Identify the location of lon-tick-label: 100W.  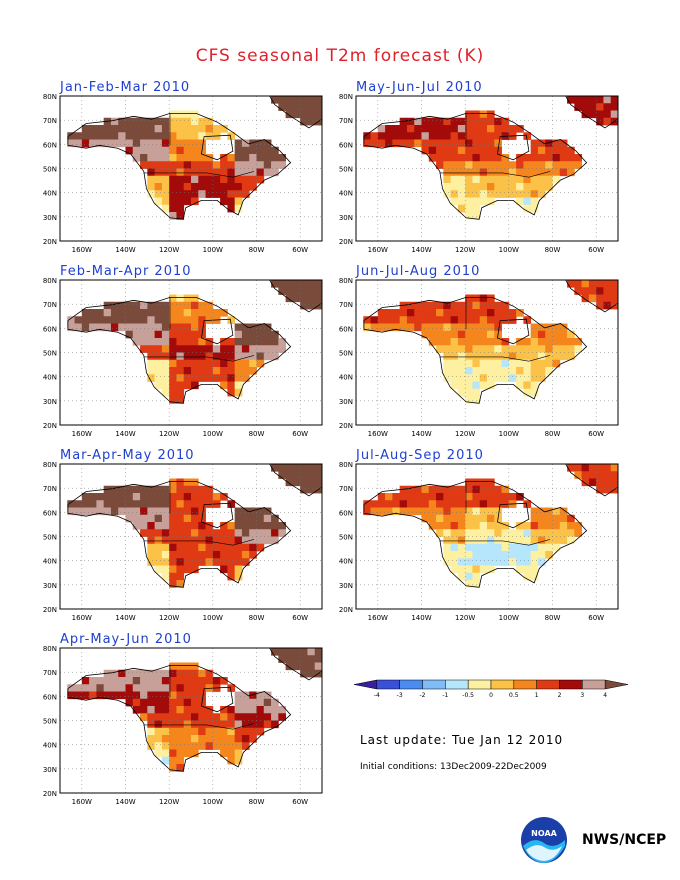
(509, 250).